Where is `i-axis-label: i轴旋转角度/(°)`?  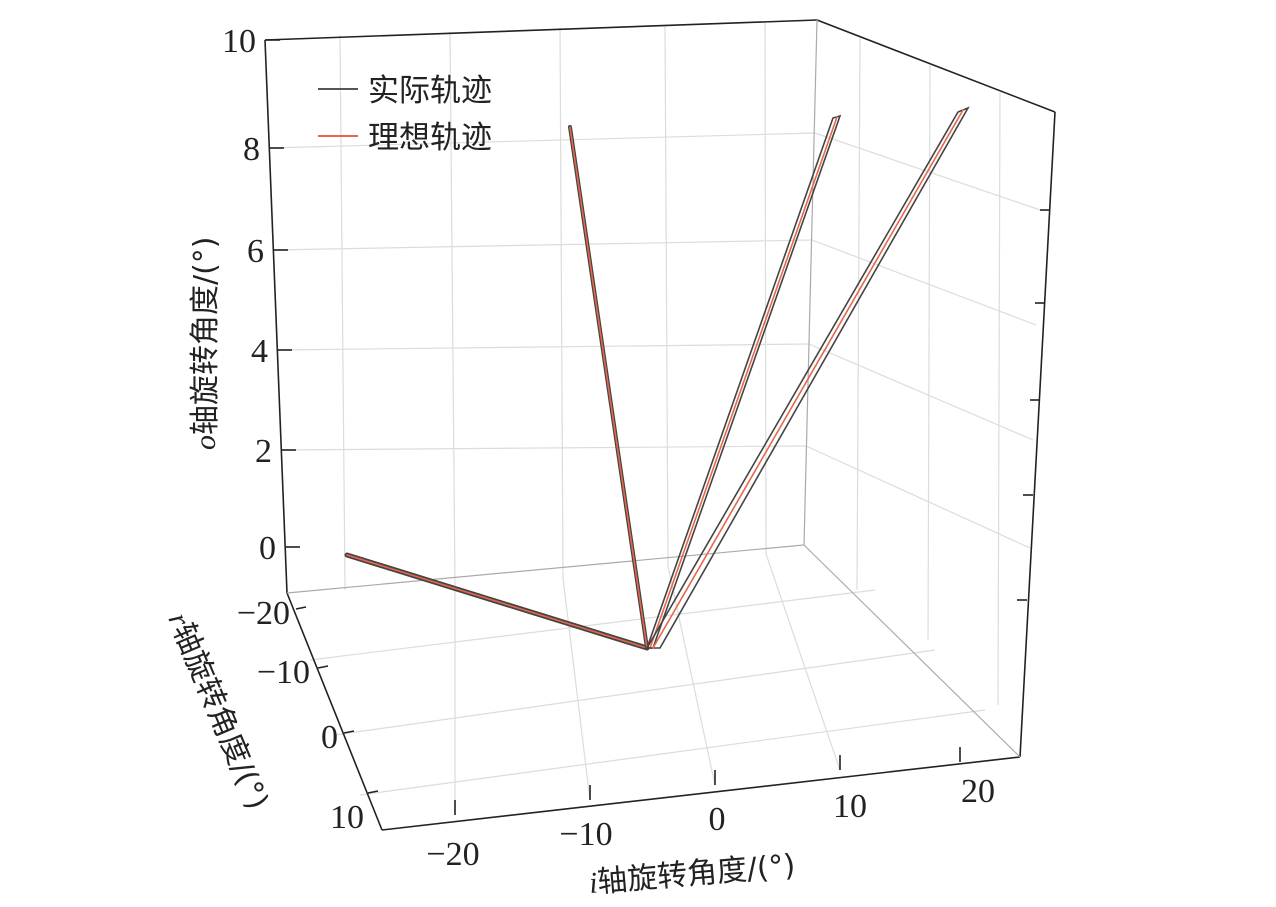 i-axis-label: i轴旋转角度/(°) is located at coordinates (692, 874).